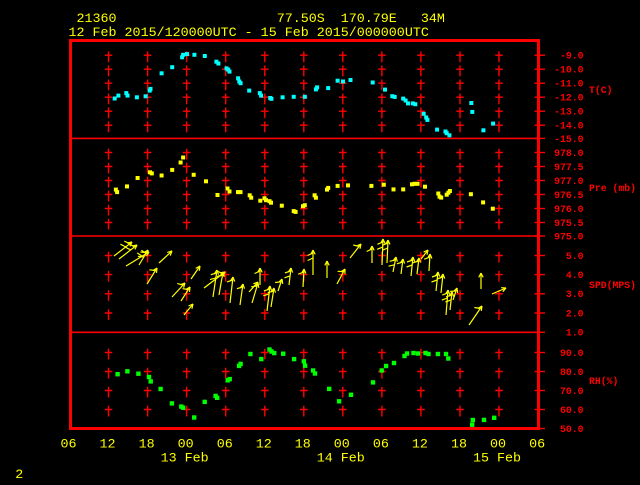 This screenshot has height=485, width=640. What do you see at coordinates (341, 458) in the screenshot?
I see `svg-text: 14 Feb` at bounding box center [341, 458].